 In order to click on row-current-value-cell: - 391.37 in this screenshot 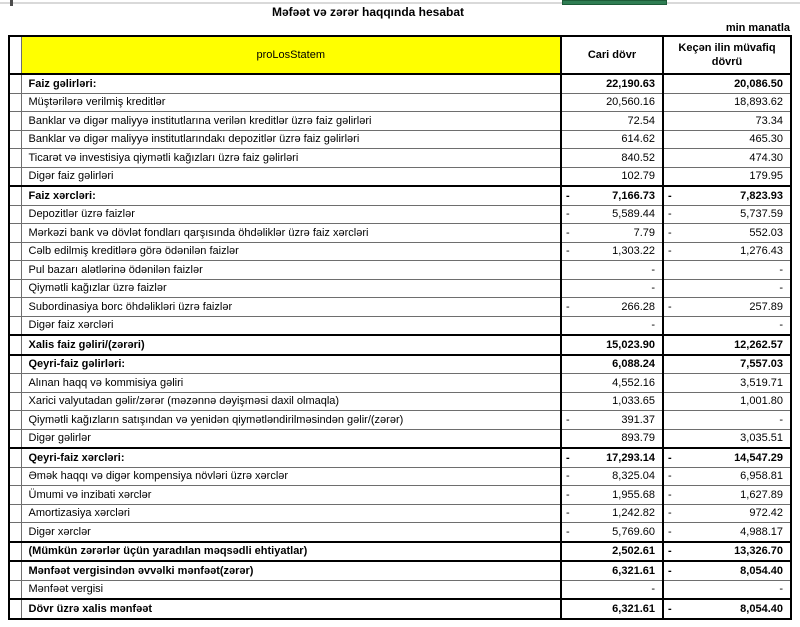, I will do `click(612, 419)`.